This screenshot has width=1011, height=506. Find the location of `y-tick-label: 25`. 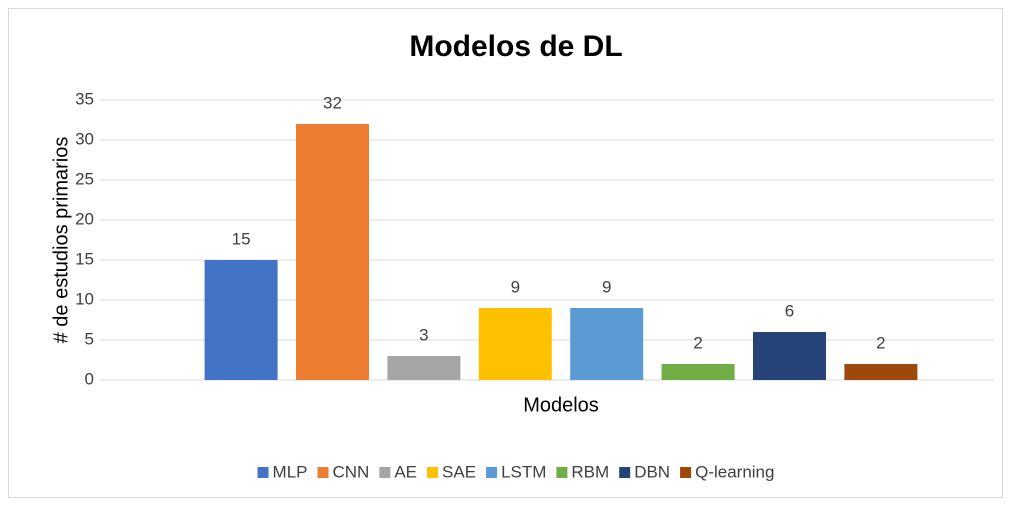

y-tick-label: 25 is located at coordinates (84, 178).